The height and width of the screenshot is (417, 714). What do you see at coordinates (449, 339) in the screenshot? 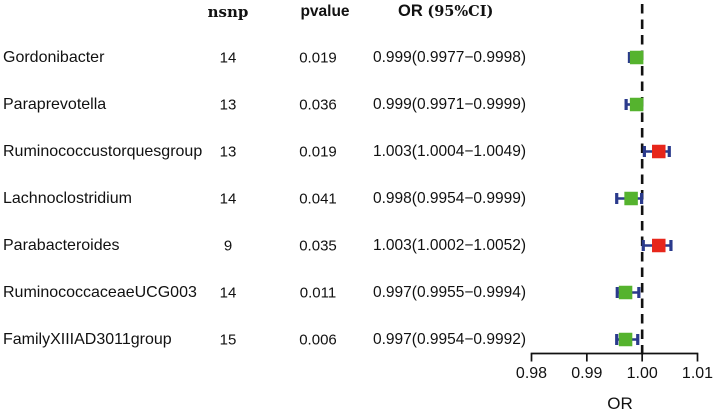
I see `row-or-ci: 0.997(0.9954−0.9992)` at bounding box center [449, 339].